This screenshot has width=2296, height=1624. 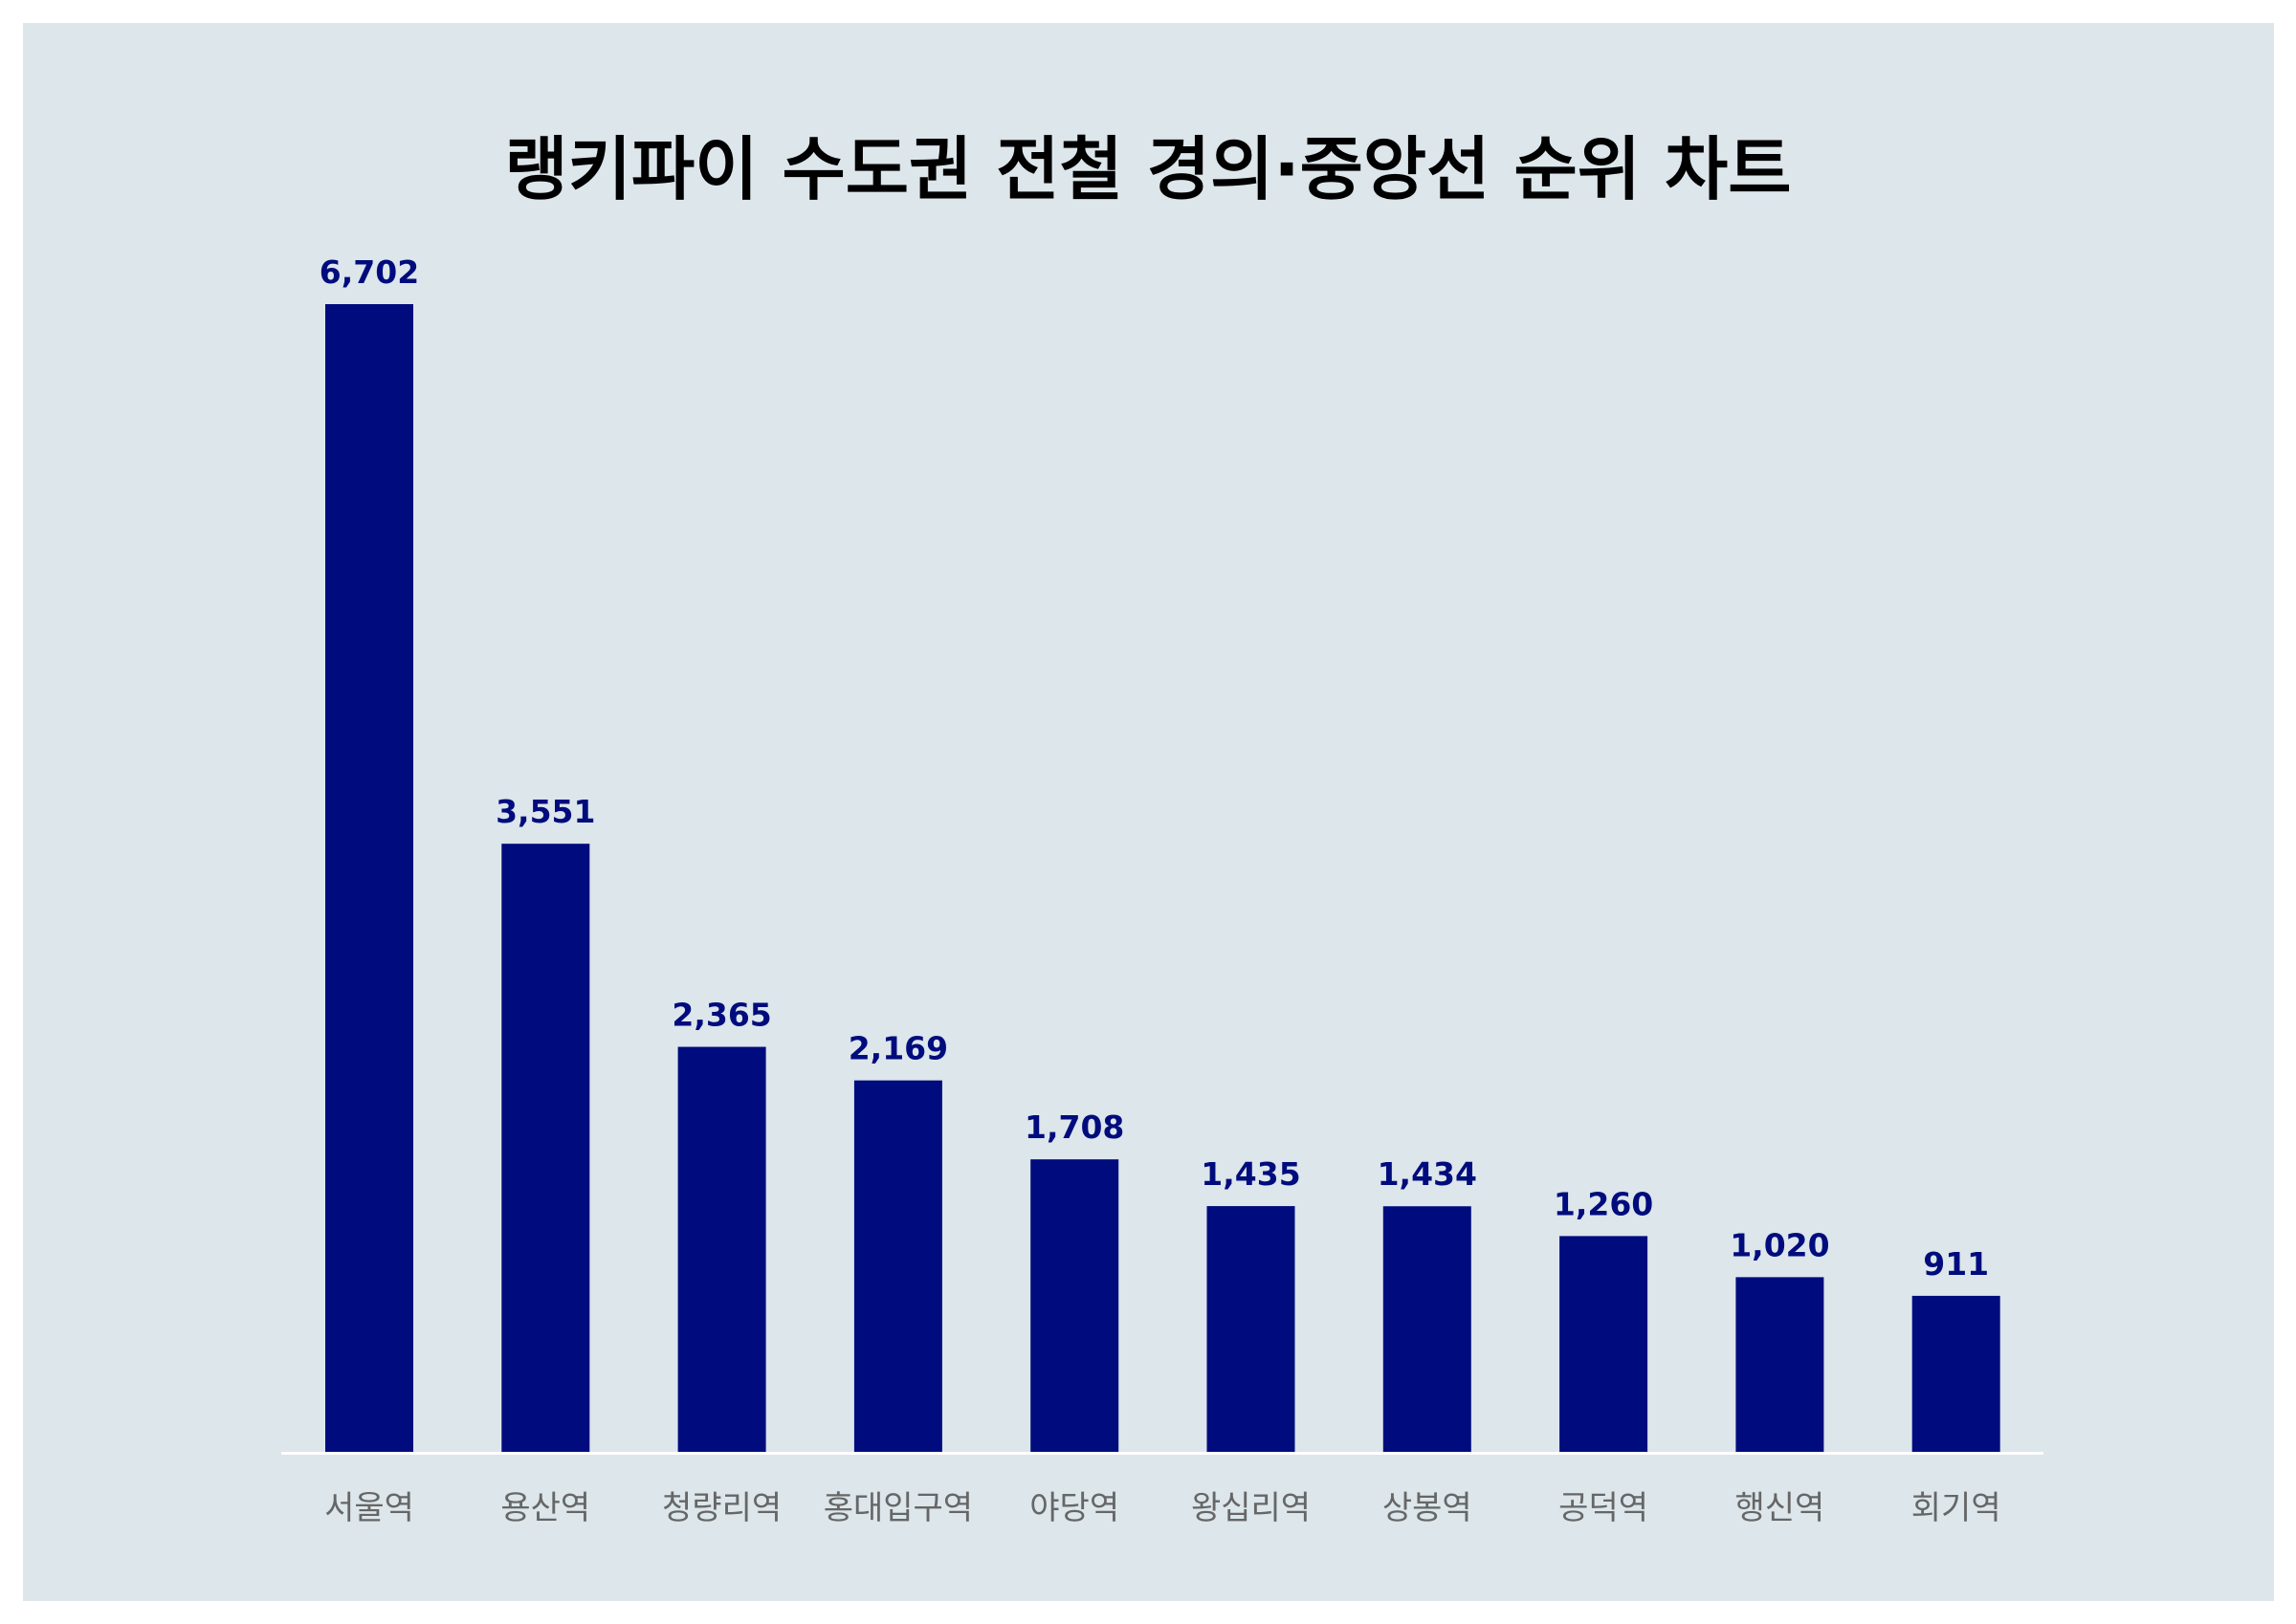 What do you see at coordinates (369, 1508) in the screenshot?
I see `category-label-0: 서울역` at bounding box center [369, 1508].